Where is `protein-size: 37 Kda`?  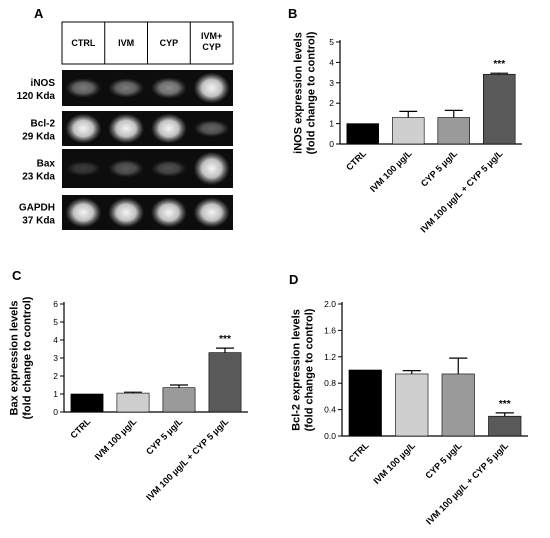 protein-size: 37 Kda is located at coordinates (38, 221).